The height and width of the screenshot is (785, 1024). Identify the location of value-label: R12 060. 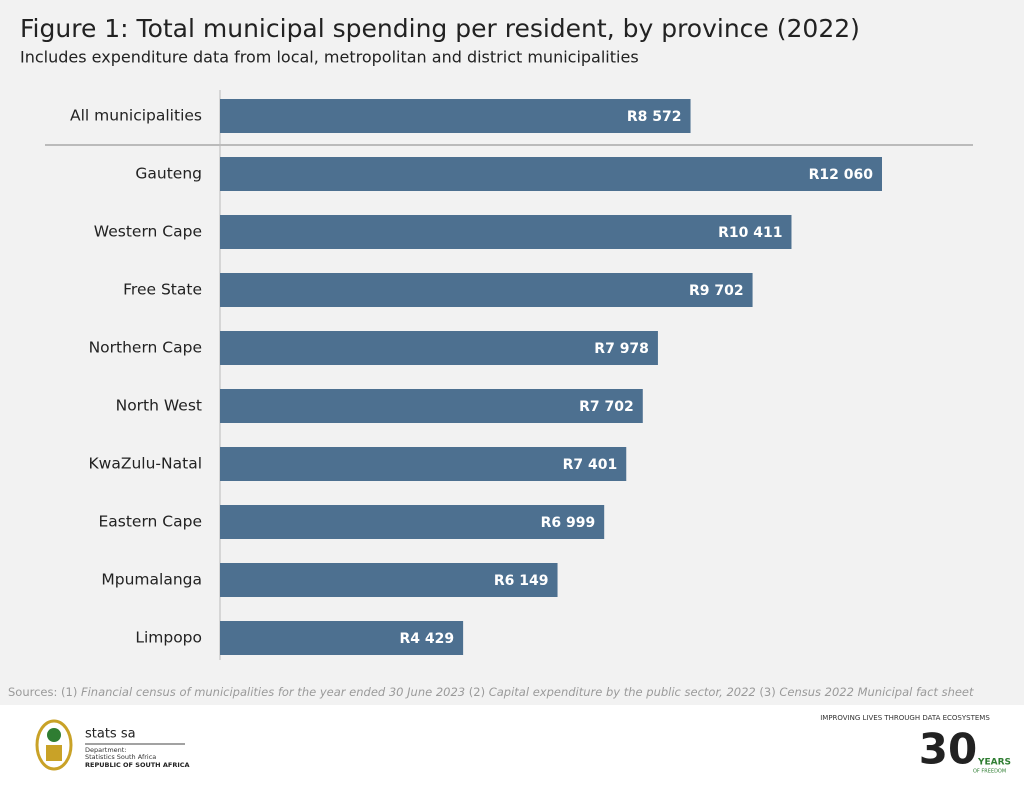
(841, 175).